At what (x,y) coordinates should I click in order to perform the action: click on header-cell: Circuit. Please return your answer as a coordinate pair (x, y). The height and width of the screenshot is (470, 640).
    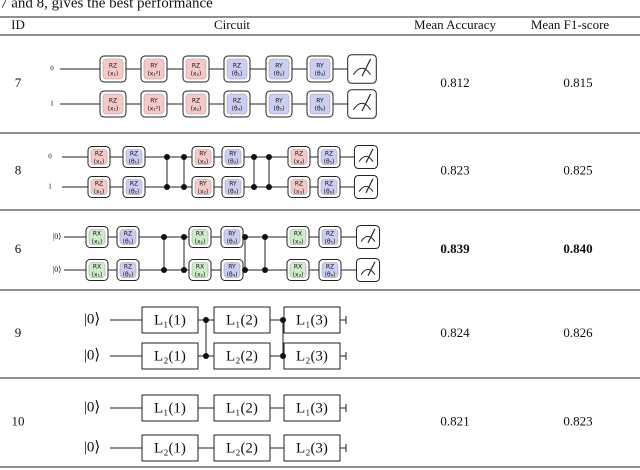
    Looking at the image, I should click on (232, 24).